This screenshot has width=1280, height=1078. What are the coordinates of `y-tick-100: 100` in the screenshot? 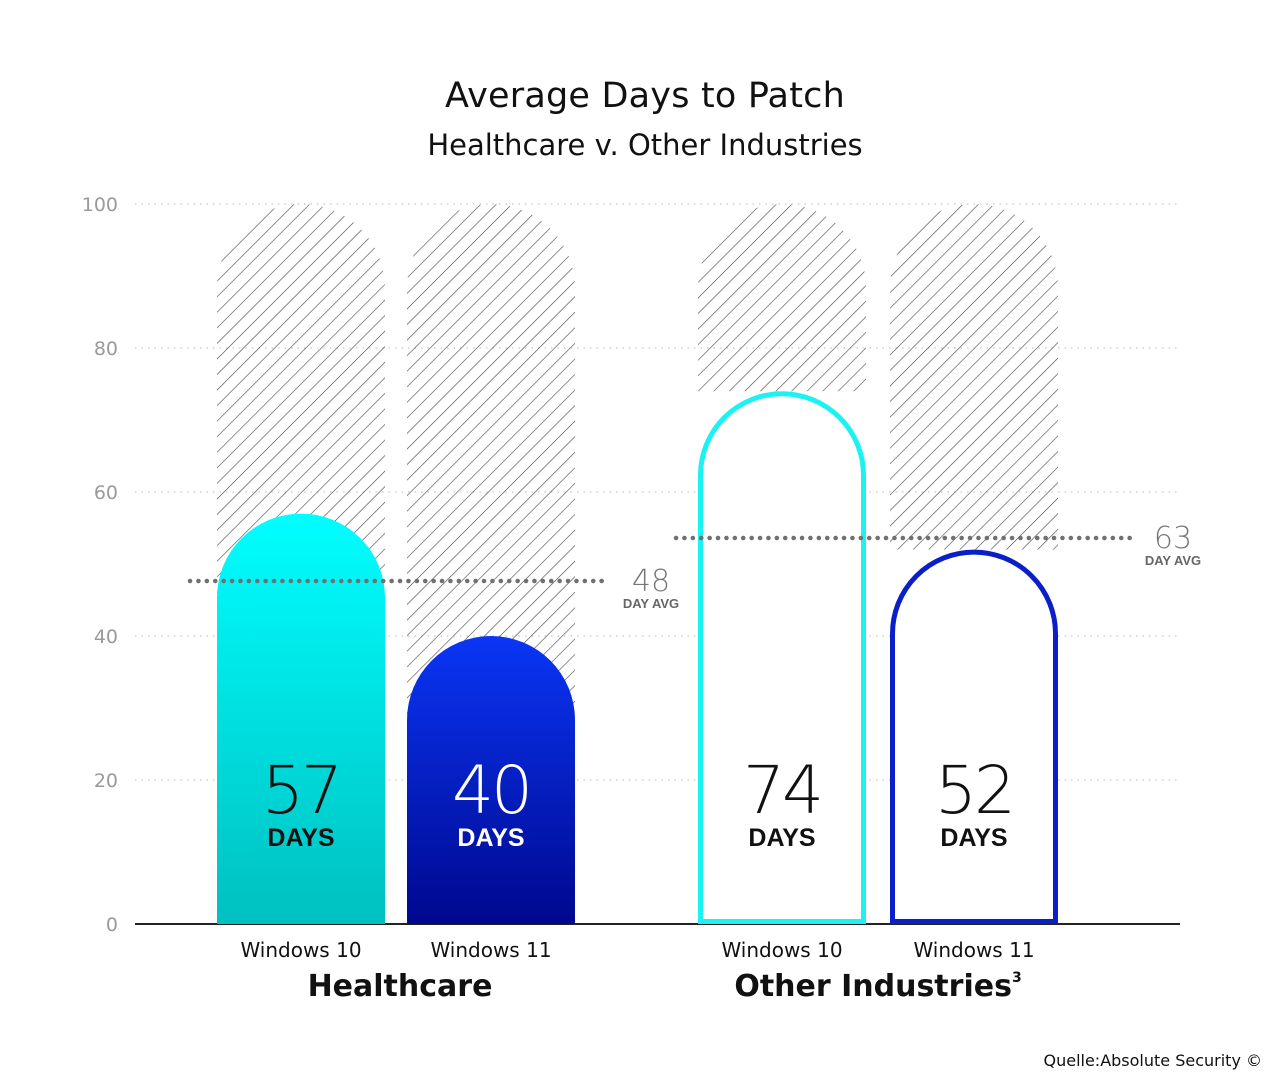 It's located at (100, 205).